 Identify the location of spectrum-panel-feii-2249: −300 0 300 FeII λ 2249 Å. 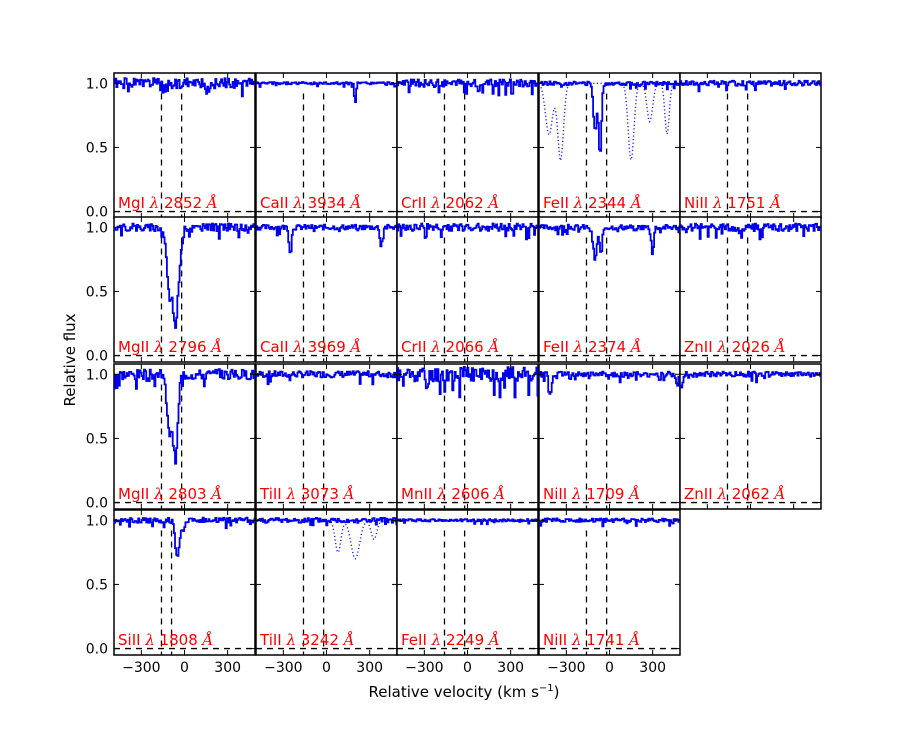
(467, 592).